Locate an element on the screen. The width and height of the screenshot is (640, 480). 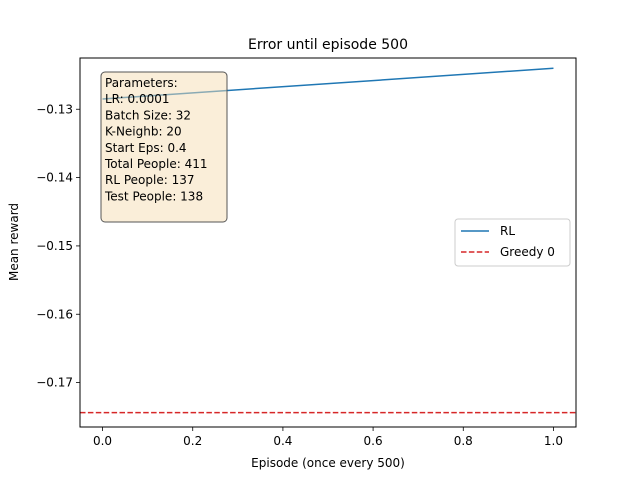
annotation-line: Batch Size: 32 is located at coordinates (148, 115).